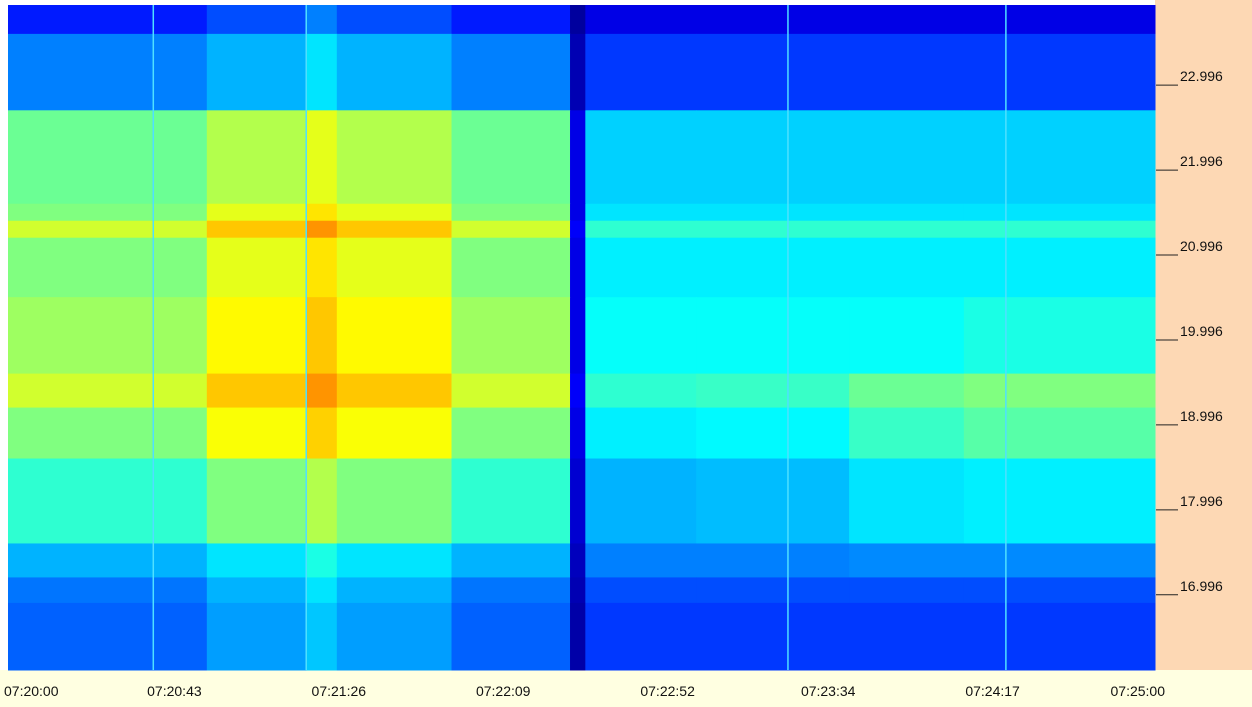  Describe the element at coordinates (1201, 416) in the screenshot. I see `y-tick-label: 18.996` at that location.